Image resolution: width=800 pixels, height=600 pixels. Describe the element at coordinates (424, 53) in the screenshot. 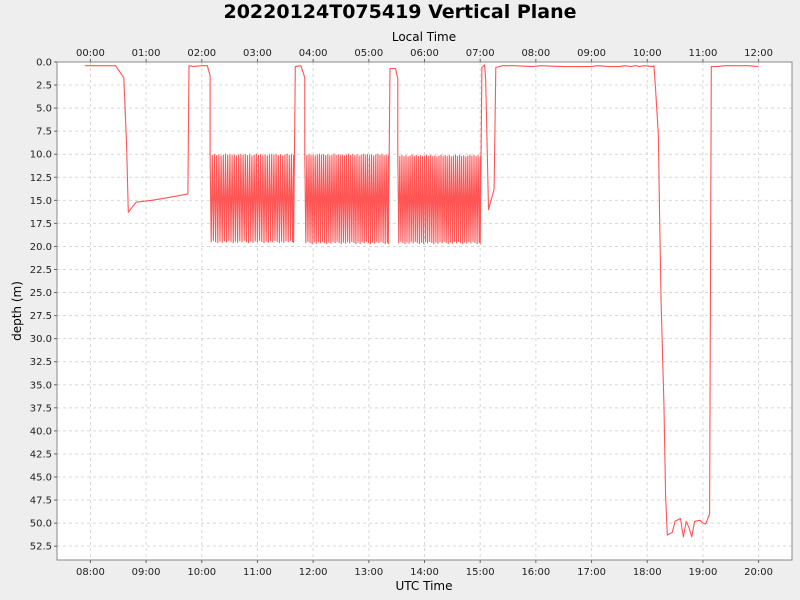

I see `x2-tick-label: 06:00` at that location.